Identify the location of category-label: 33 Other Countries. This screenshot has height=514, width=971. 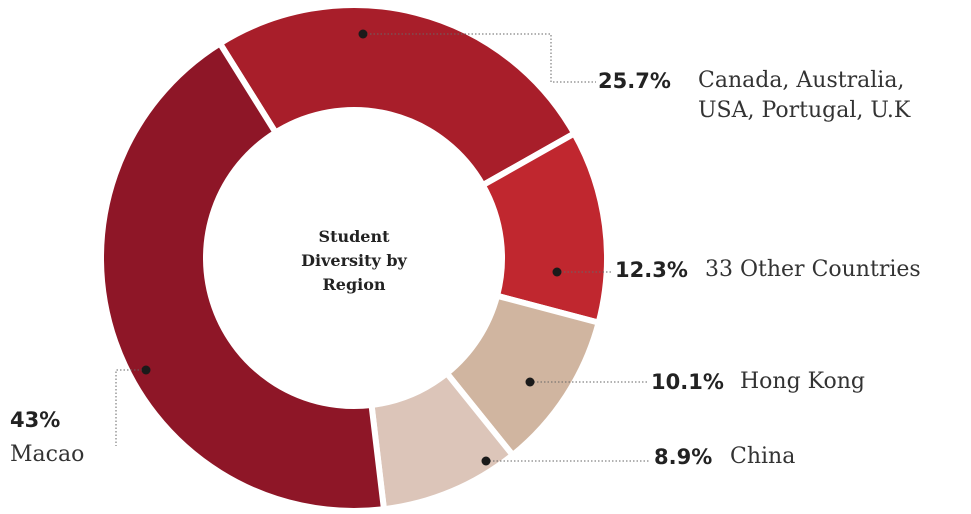
(813, 269).